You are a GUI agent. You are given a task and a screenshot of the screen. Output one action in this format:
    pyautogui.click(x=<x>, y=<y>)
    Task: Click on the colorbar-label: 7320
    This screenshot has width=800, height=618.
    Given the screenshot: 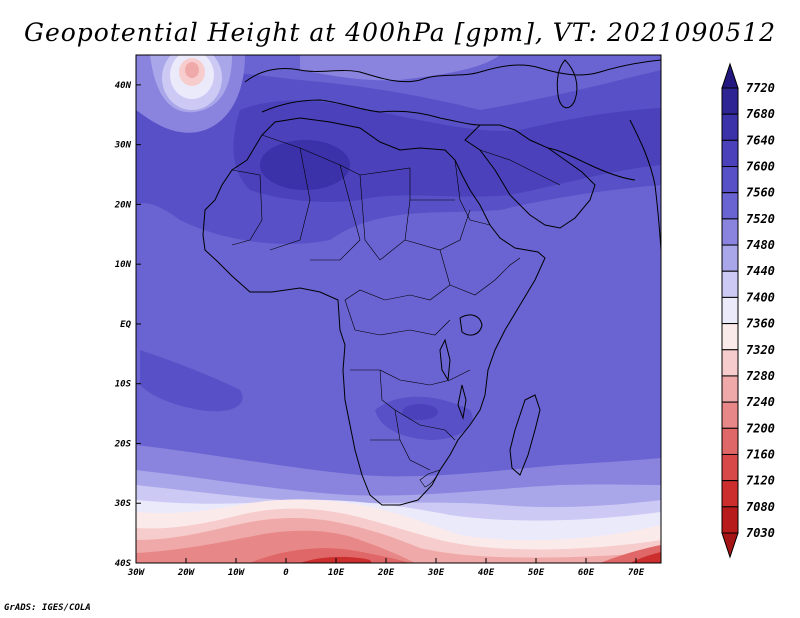 What is the action you would take?
    pyautogui.click(x=760, y=350)
    